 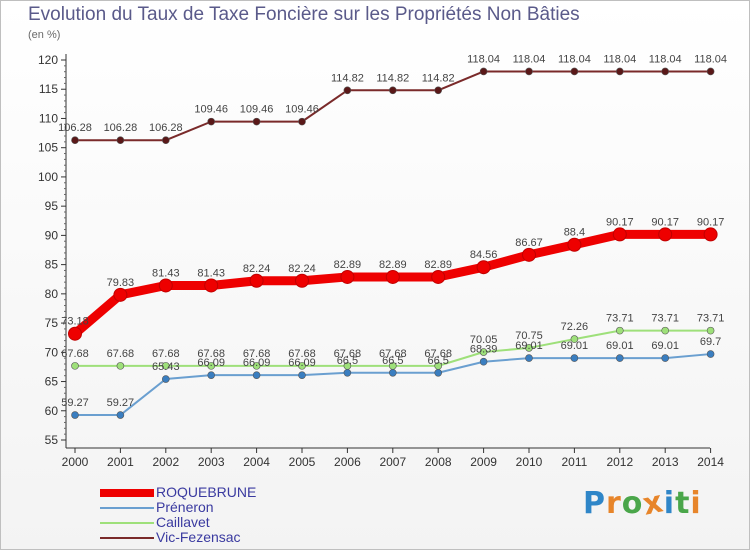 What do you see at coordinates (52, 235) in the screenshot?
I see `y-tick-label: 90` at bounding box center [52, 235].